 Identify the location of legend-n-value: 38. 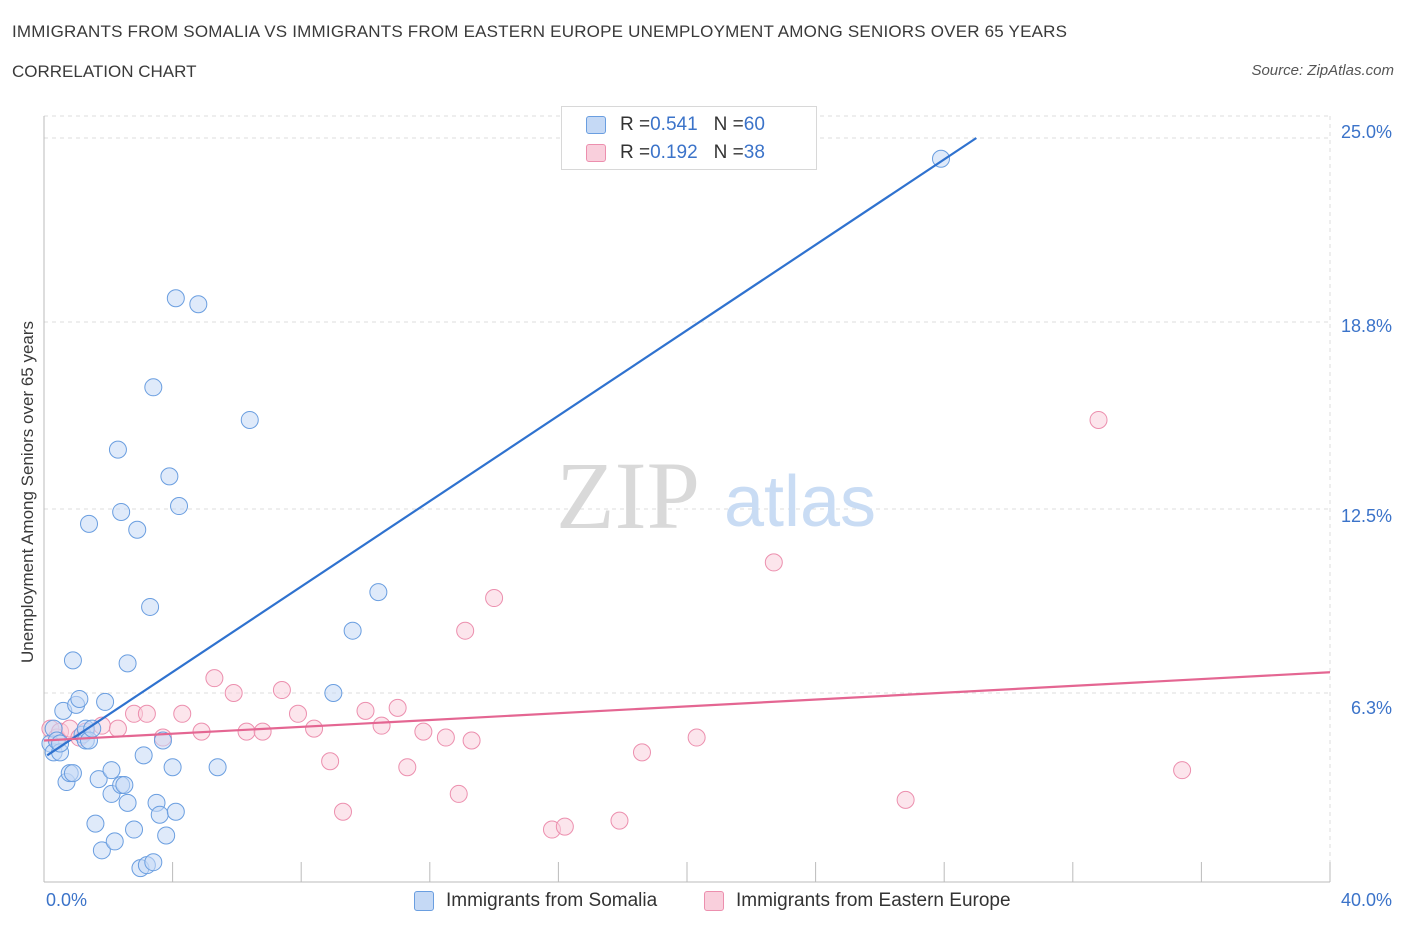
(754, 152).